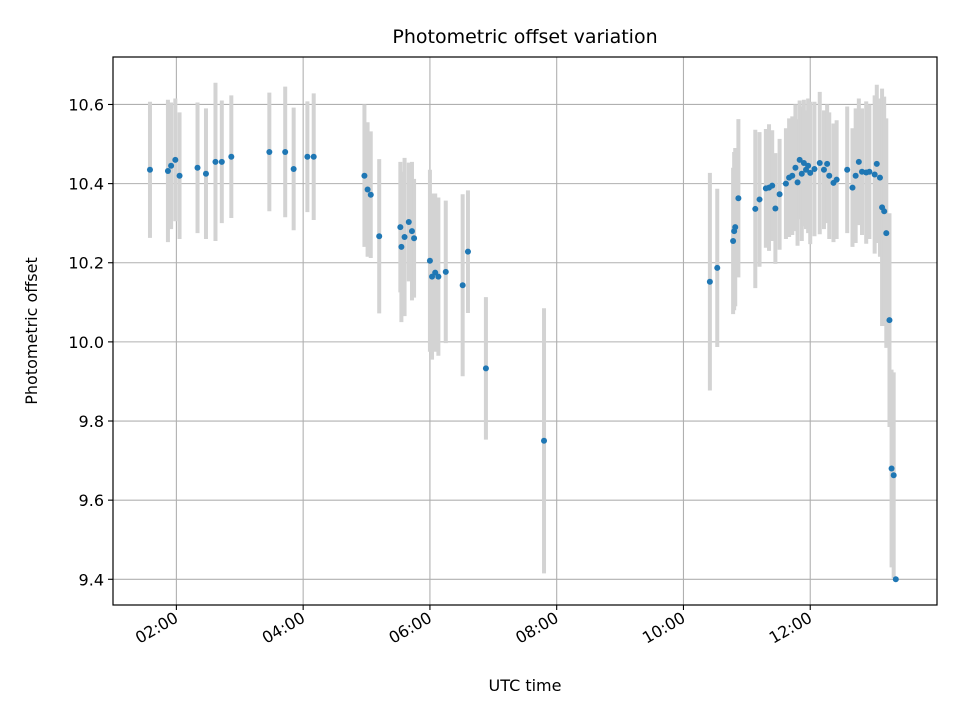 Image resolution: width=960 pixels, height=720 pixels. Describe the element at coordinates (524, 37) in the screenshot. I see `chart-title: Photometric offset variation` at that location.